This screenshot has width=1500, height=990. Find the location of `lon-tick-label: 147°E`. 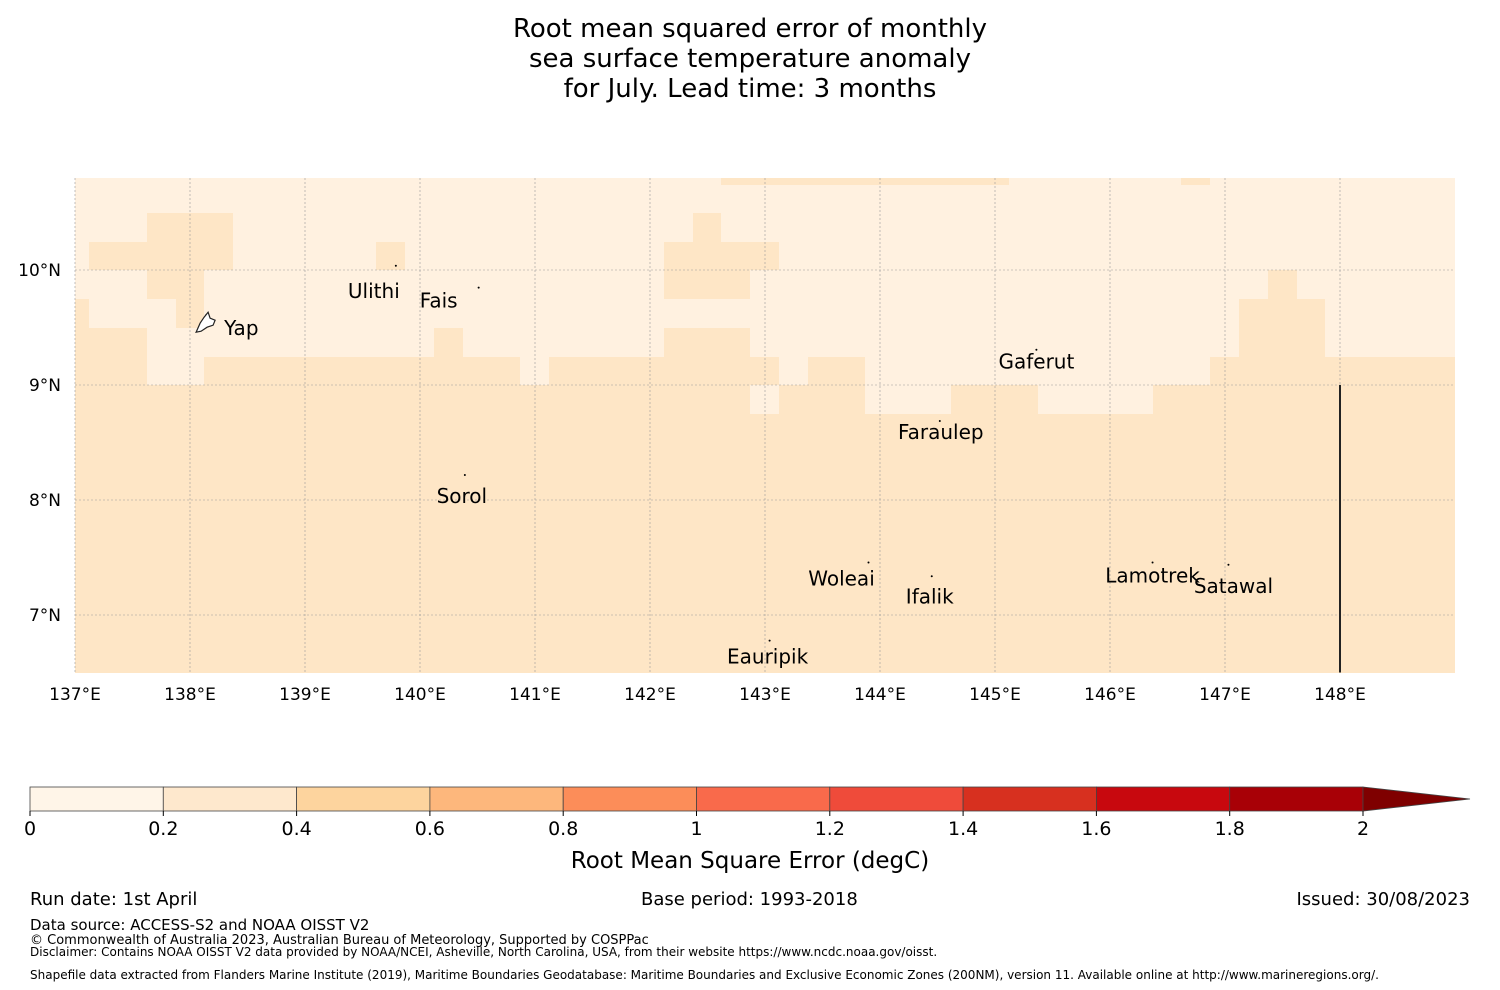

lon-tick-label: 147°E is located at coordinates (1225, 695).